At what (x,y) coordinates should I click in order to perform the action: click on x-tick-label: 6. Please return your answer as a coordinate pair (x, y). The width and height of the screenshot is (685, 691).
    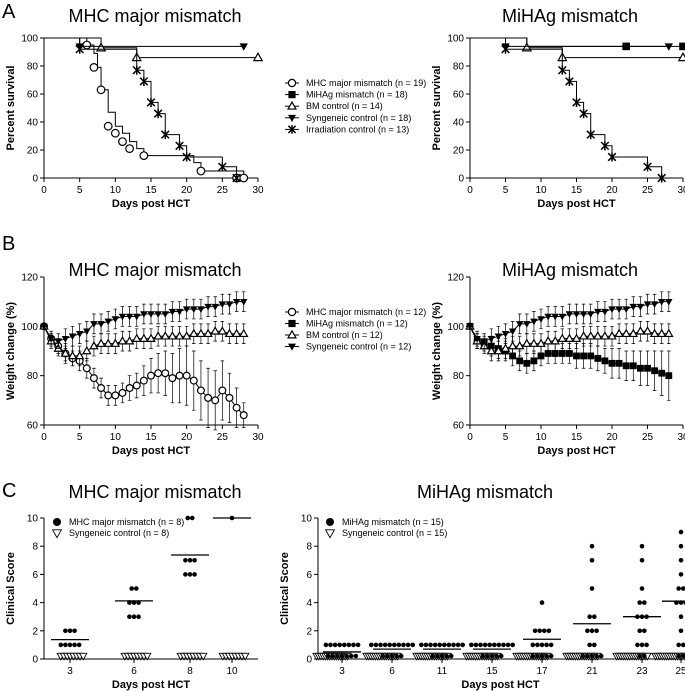
    Looking at the image, I should click on (134, 671).